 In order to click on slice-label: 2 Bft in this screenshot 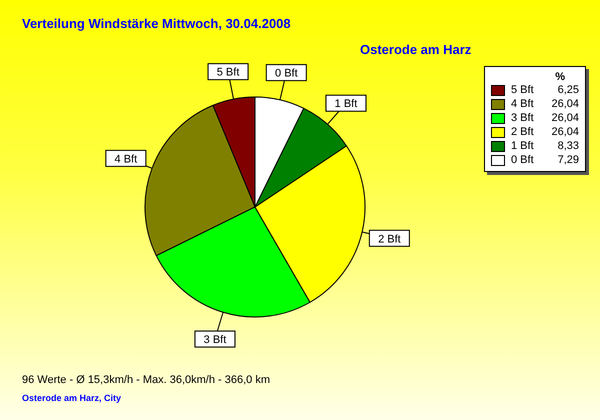, I will do `click(389, 239)`.